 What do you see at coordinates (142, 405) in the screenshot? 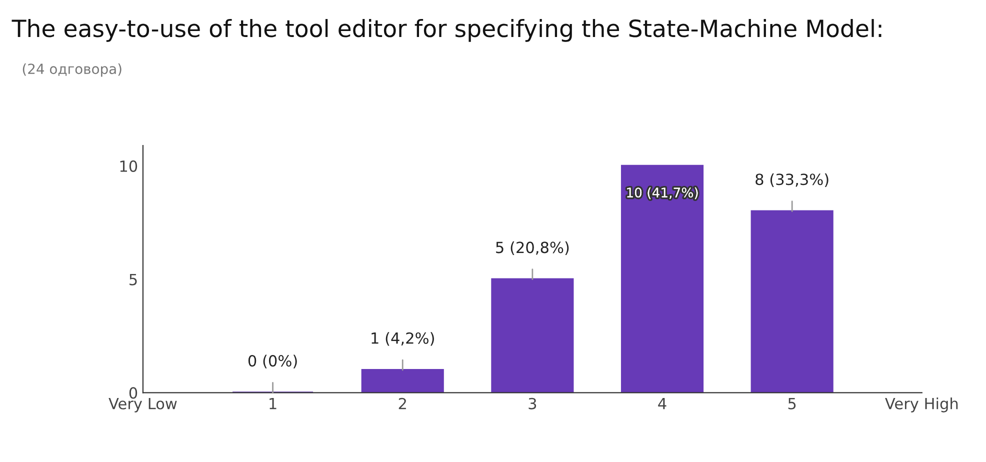
I see `x-tick-label: Very Low` at bounding box center [142, 405].